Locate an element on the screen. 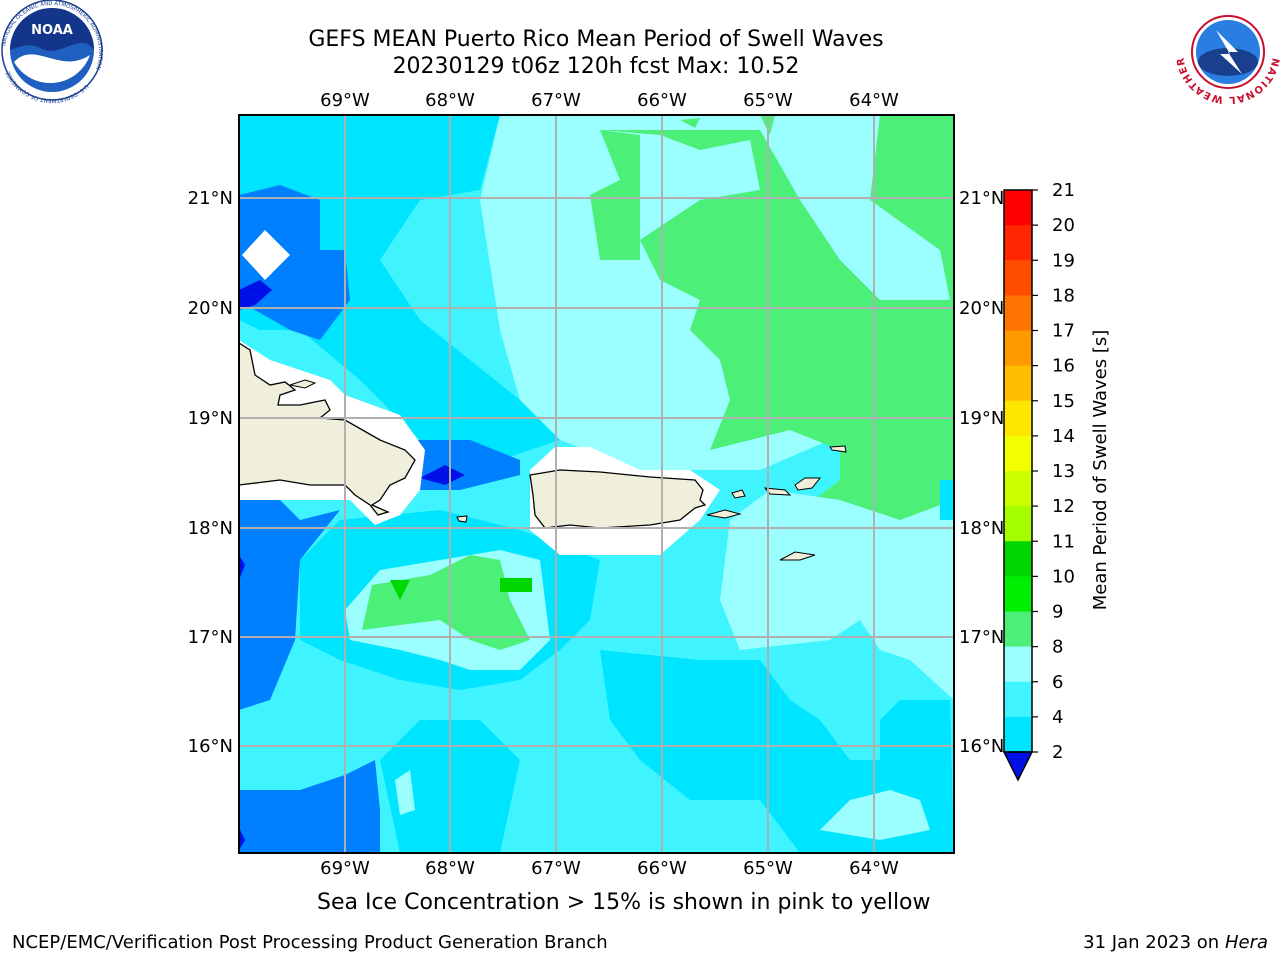 This screenshot has width=1280, height=960. lat-label-left: 16°N is located at coordinates (210, 746).